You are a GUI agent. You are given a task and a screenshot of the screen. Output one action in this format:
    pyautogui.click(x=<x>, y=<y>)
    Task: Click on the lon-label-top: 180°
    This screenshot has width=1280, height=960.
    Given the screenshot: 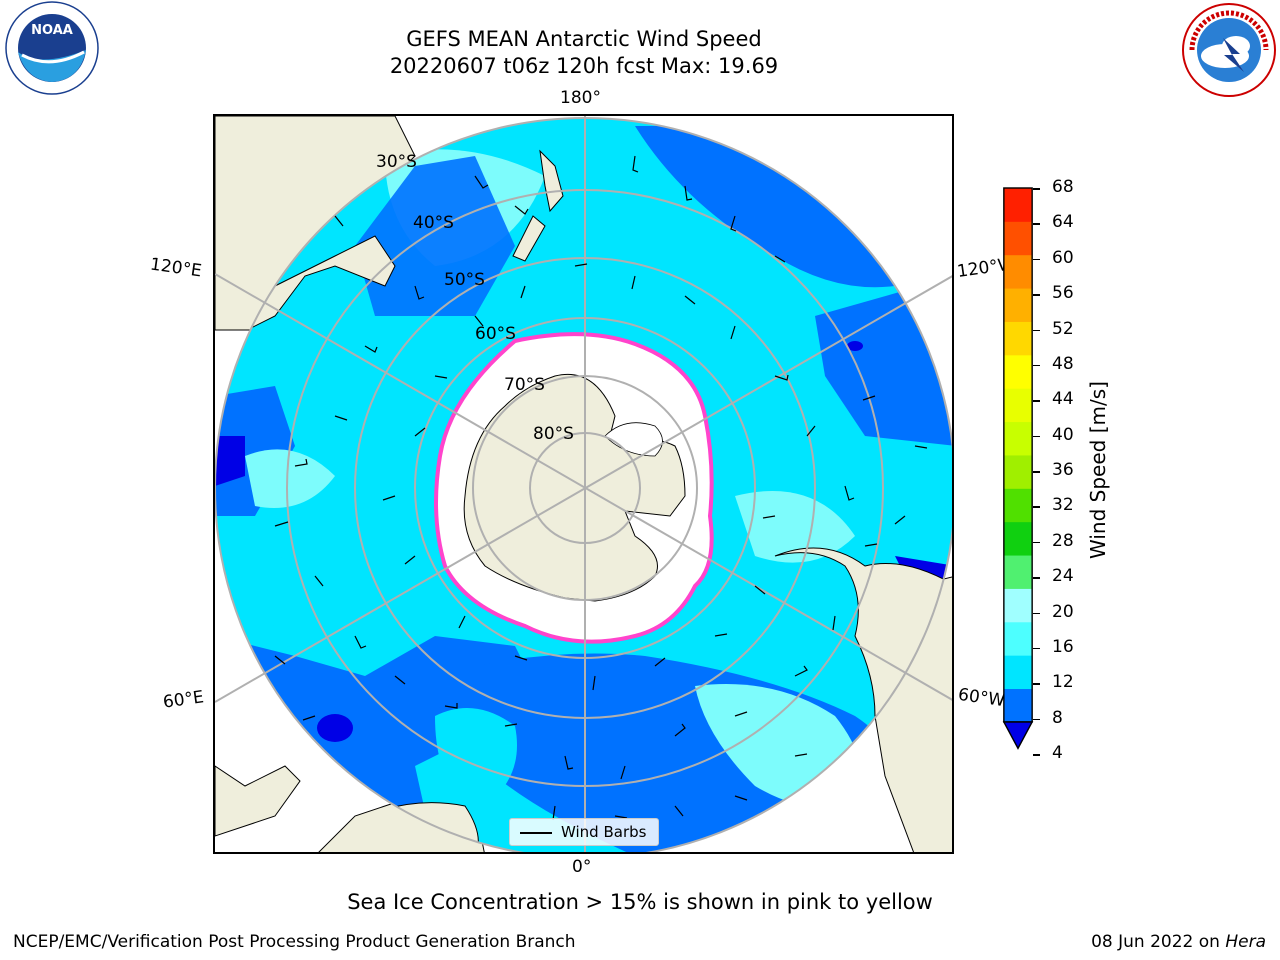 What is the action you would take?
    pyautogui.click(x=580, y=98)
    